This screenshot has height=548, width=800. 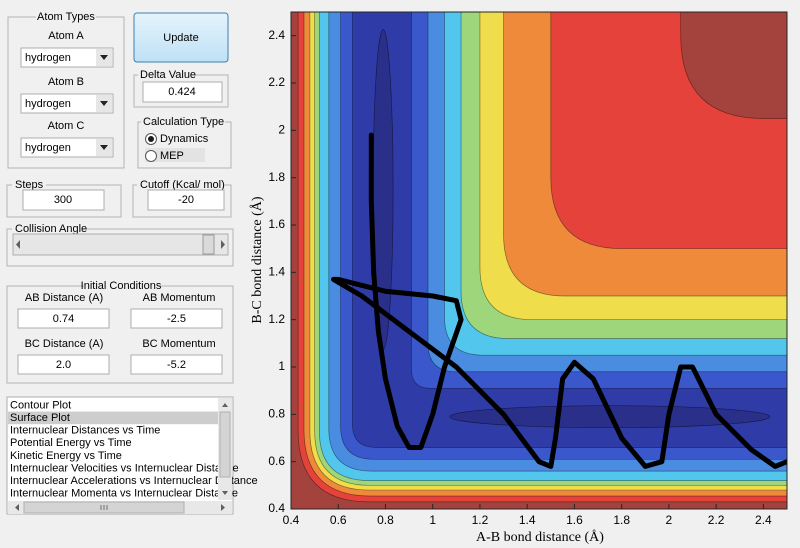 I want to click on x-tick-label: 2, so click(x=669, y=520).